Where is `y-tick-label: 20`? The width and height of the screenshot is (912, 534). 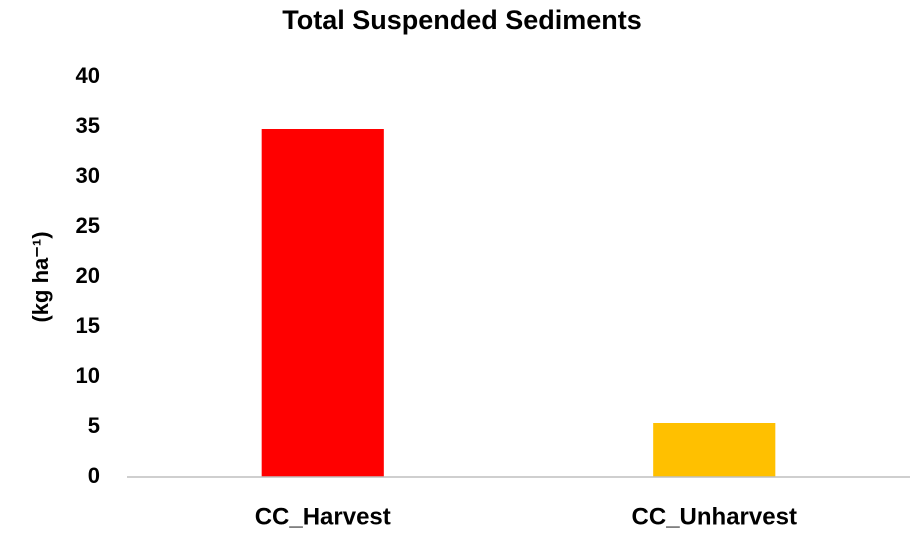
y-tick-label: 20 is located at coordinates (88, 275).